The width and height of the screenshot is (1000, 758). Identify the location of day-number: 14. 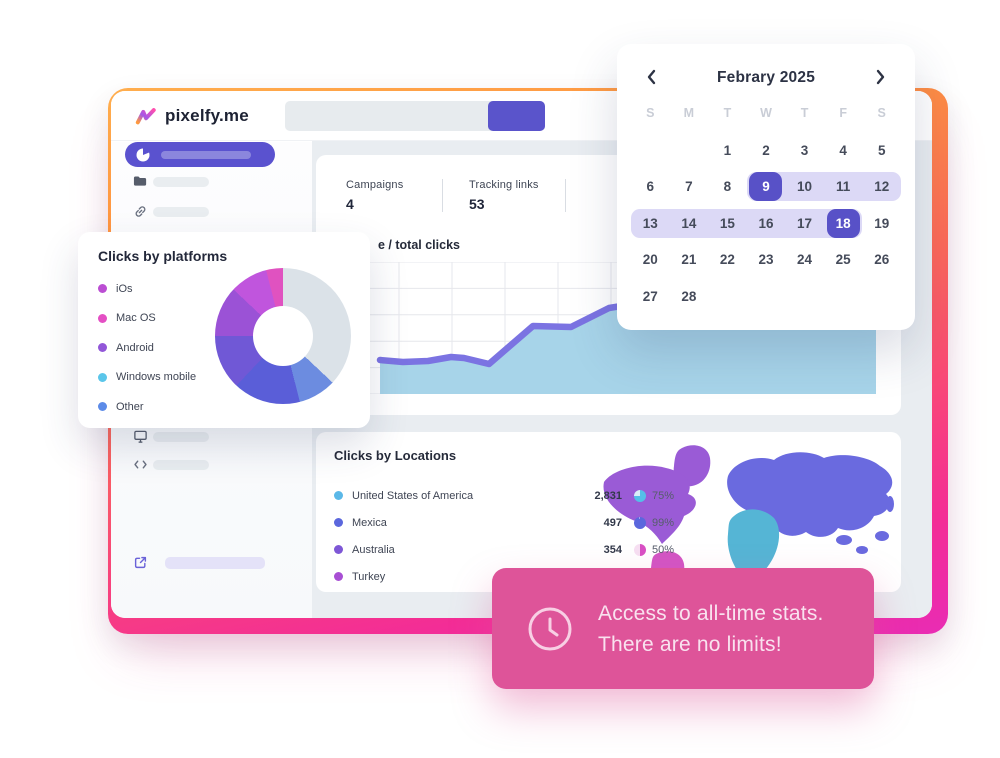
(689, 223).